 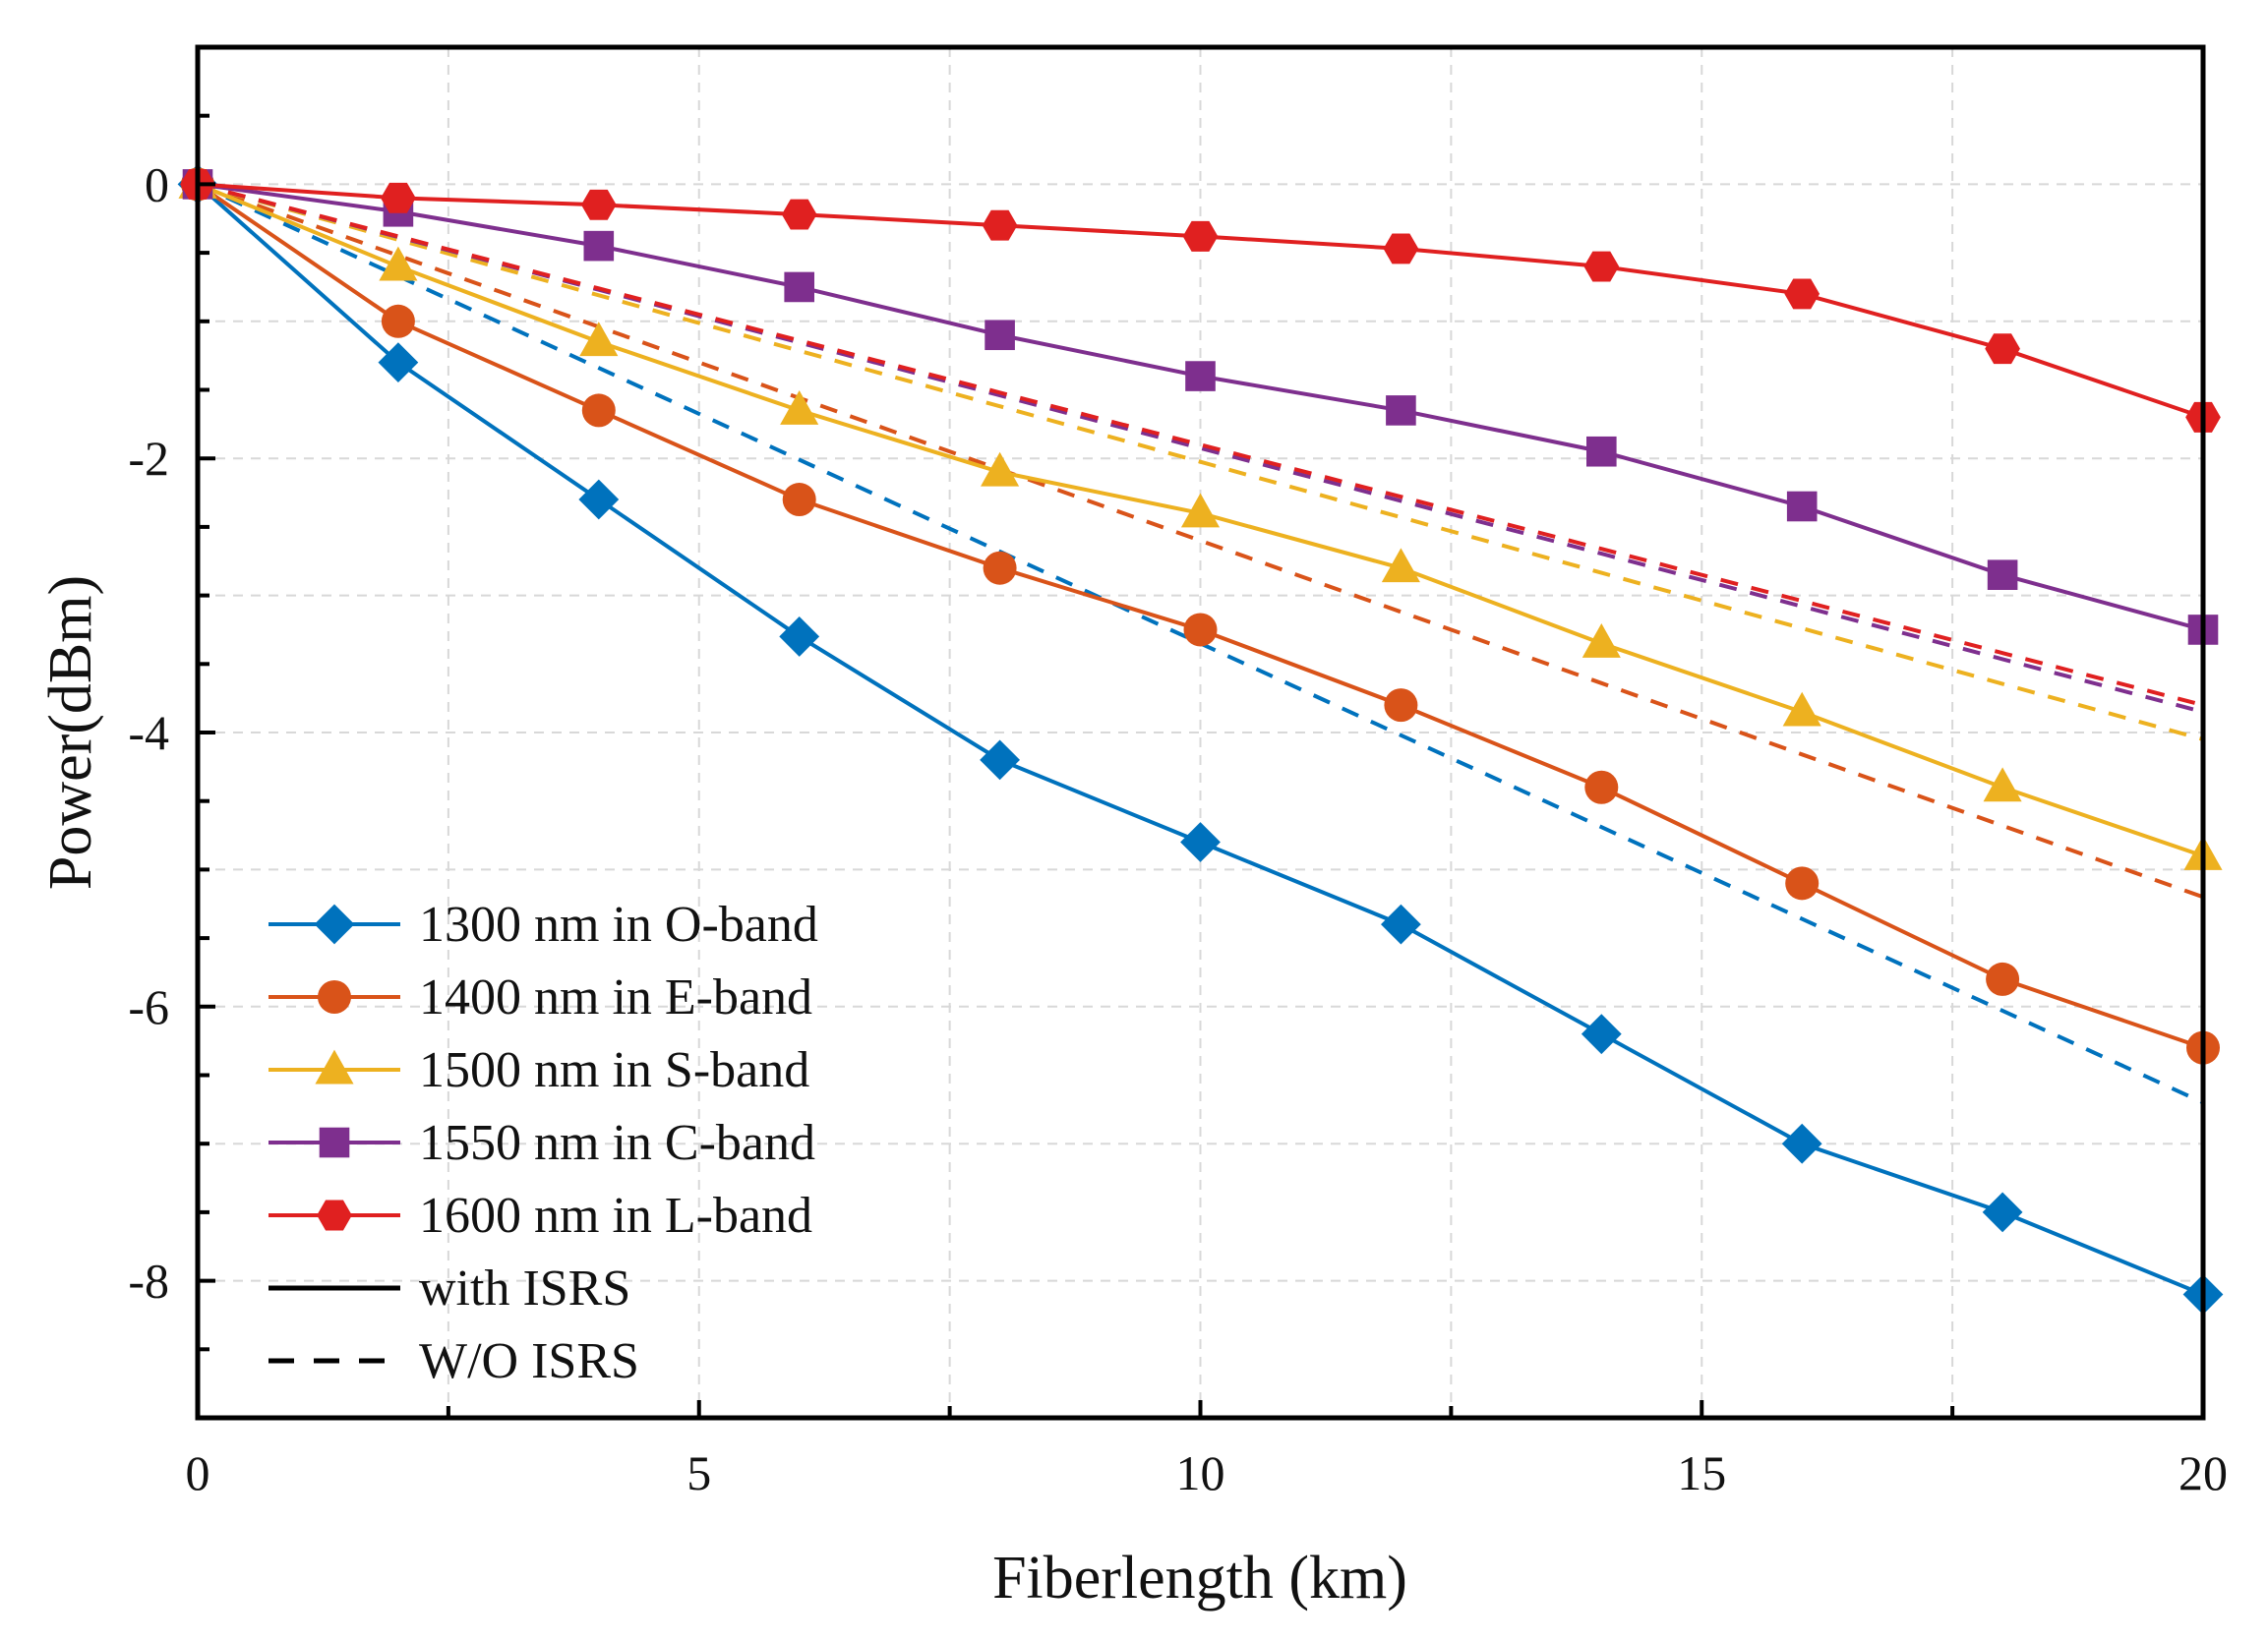 What do you see at coordinates (1199, 1578) in the screenshot?
I see `x-axis-label: Fiberlength (km)` at bounding box center [1199, 1578].